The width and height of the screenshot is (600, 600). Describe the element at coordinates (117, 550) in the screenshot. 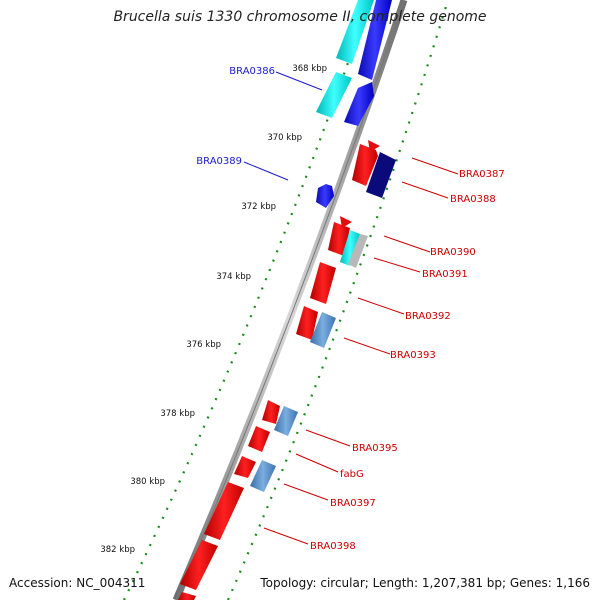

I see `ruler-label: 382 kbp` at that location.